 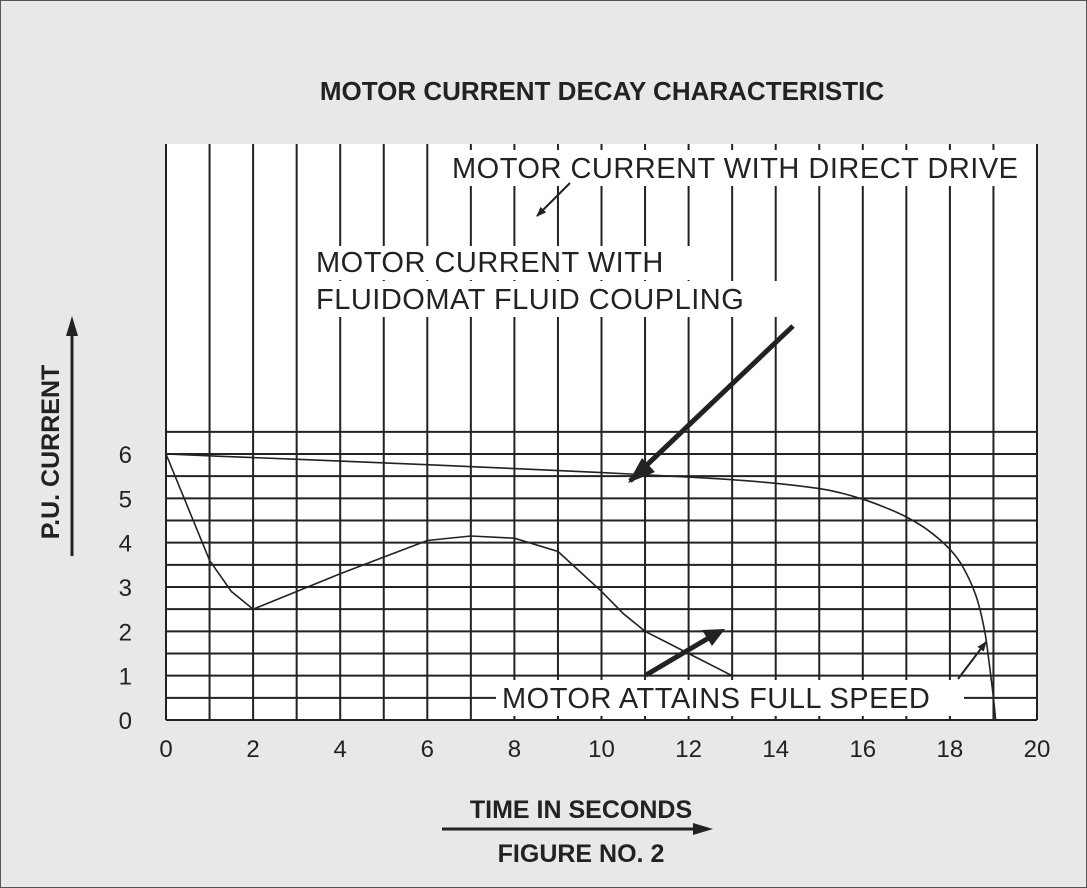 I want to click on x-tick-label: 10, so click(x=601, y=749).